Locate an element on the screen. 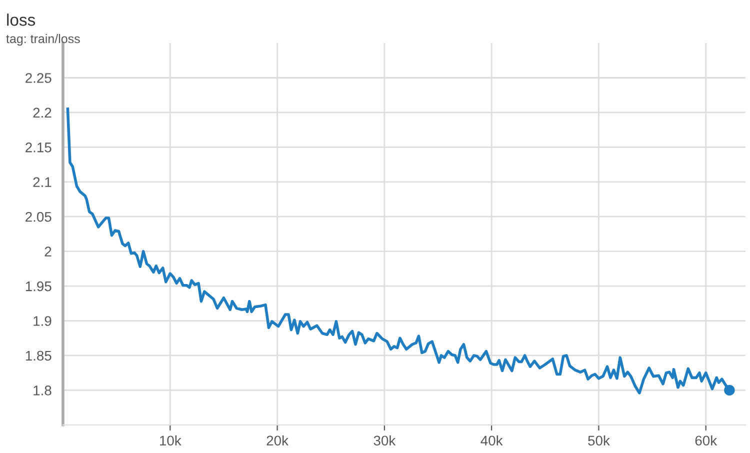 The width and height of the screenshot is (750, 453). y-tick-label: 2 is located at coordinates (48, 251).